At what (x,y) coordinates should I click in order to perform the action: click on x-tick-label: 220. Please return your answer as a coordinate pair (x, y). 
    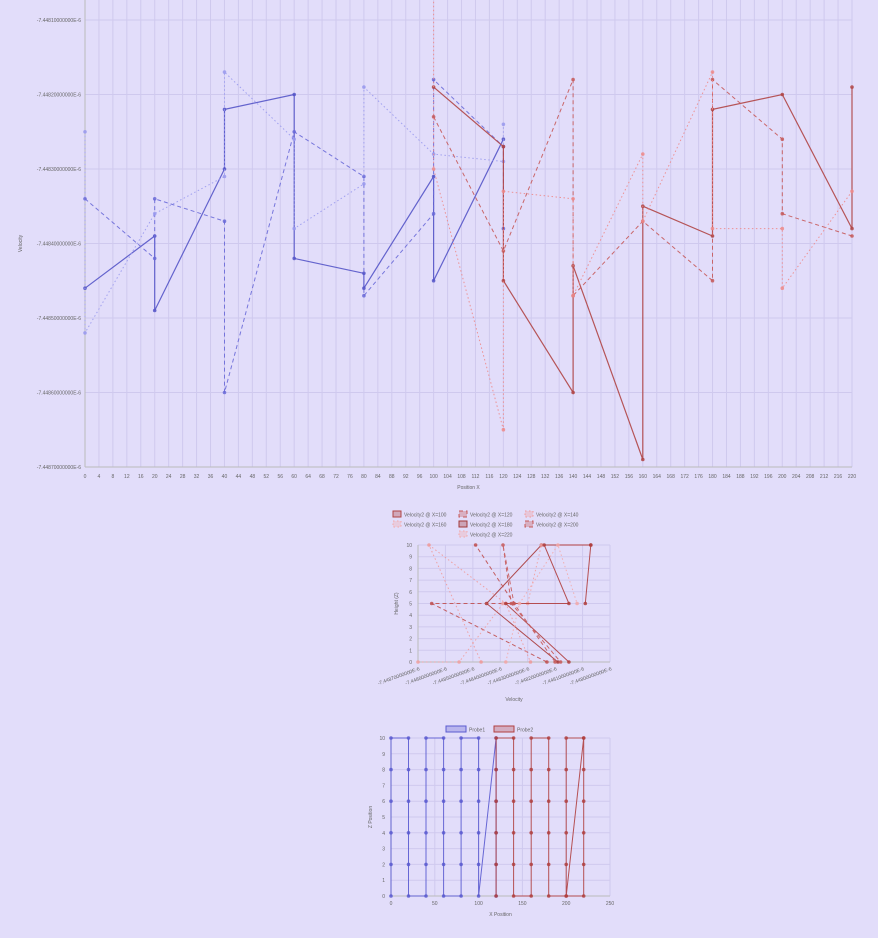
    Looking at the image, I should click on (852, 477).